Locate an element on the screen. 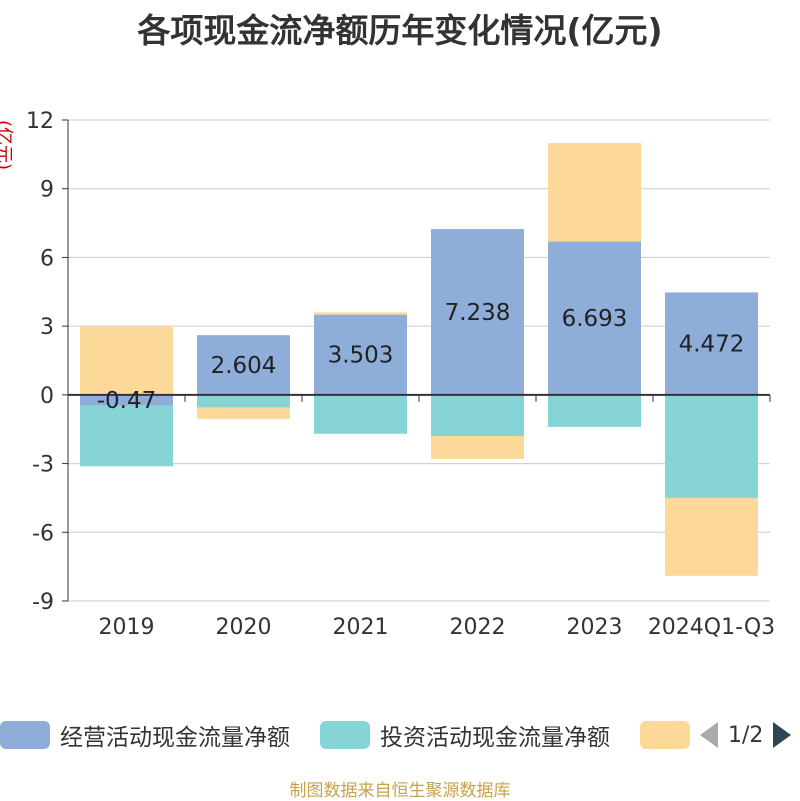 Image resolution: width=800 pixels, height=801 pixels. legend-item-operating: 经营活动现金流量净额 is located at coordinates (145, 735).